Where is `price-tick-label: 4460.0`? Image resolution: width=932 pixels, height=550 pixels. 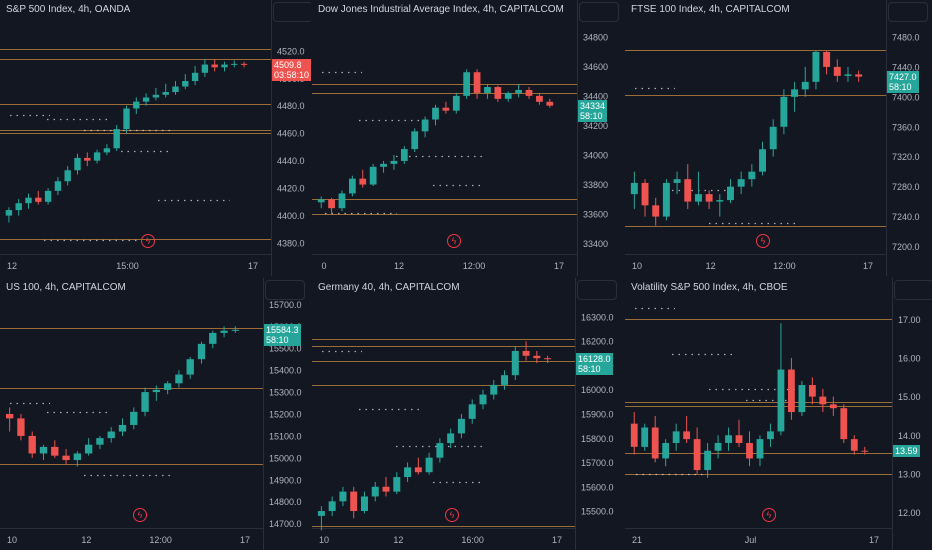 price-tick-label: 4460.0 is located at coordinates (291, 134).